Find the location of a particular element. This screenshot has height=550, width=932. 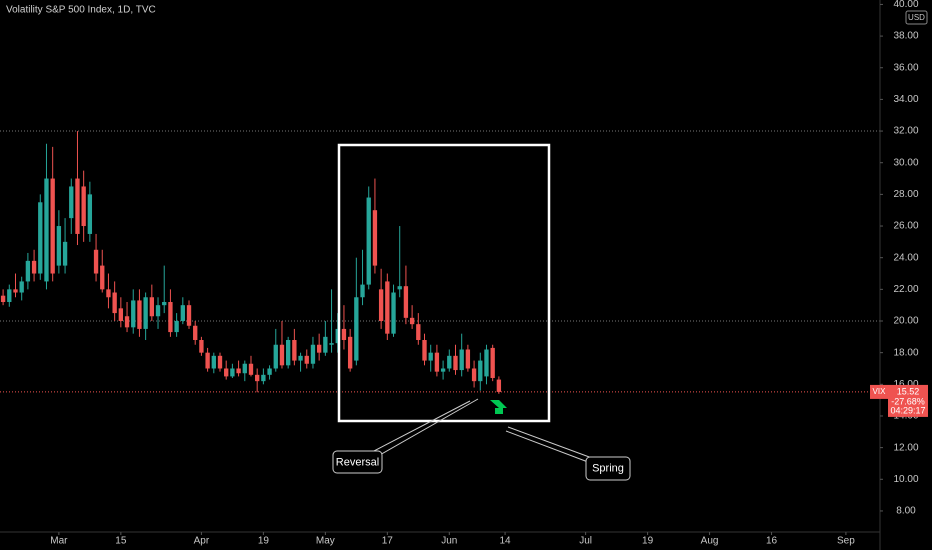

y-tick-label: 24.00 is located at coordinates (905, 257).